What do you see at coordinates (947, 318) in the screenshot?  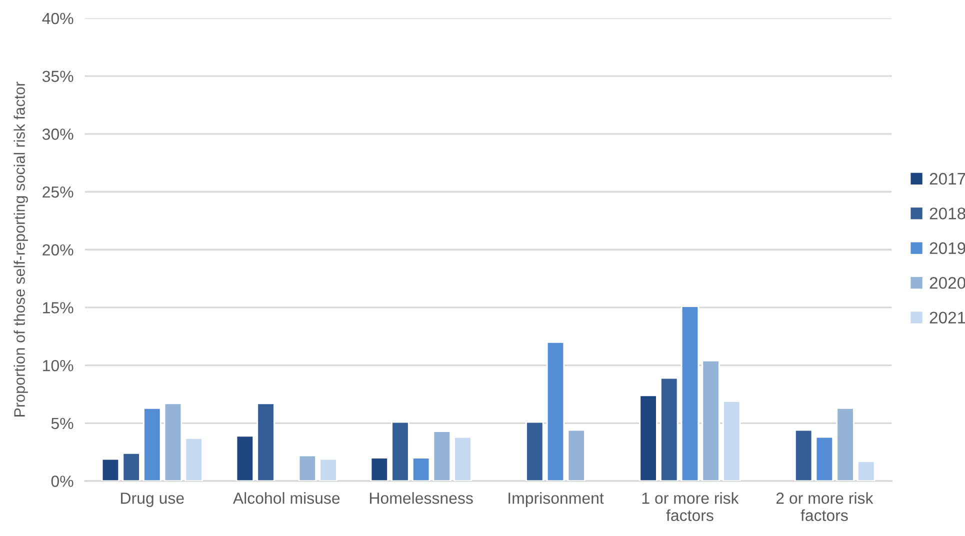 I see `legend-label: 2021` at bounding box center [947, 318].